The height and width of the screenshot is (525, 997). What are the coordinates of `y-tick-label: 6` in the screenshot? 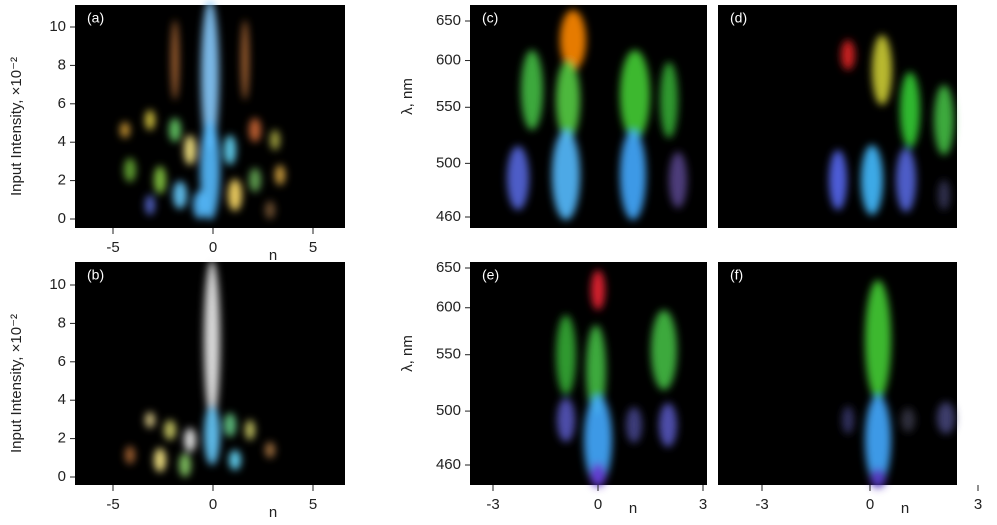 It's located at (62, 361).